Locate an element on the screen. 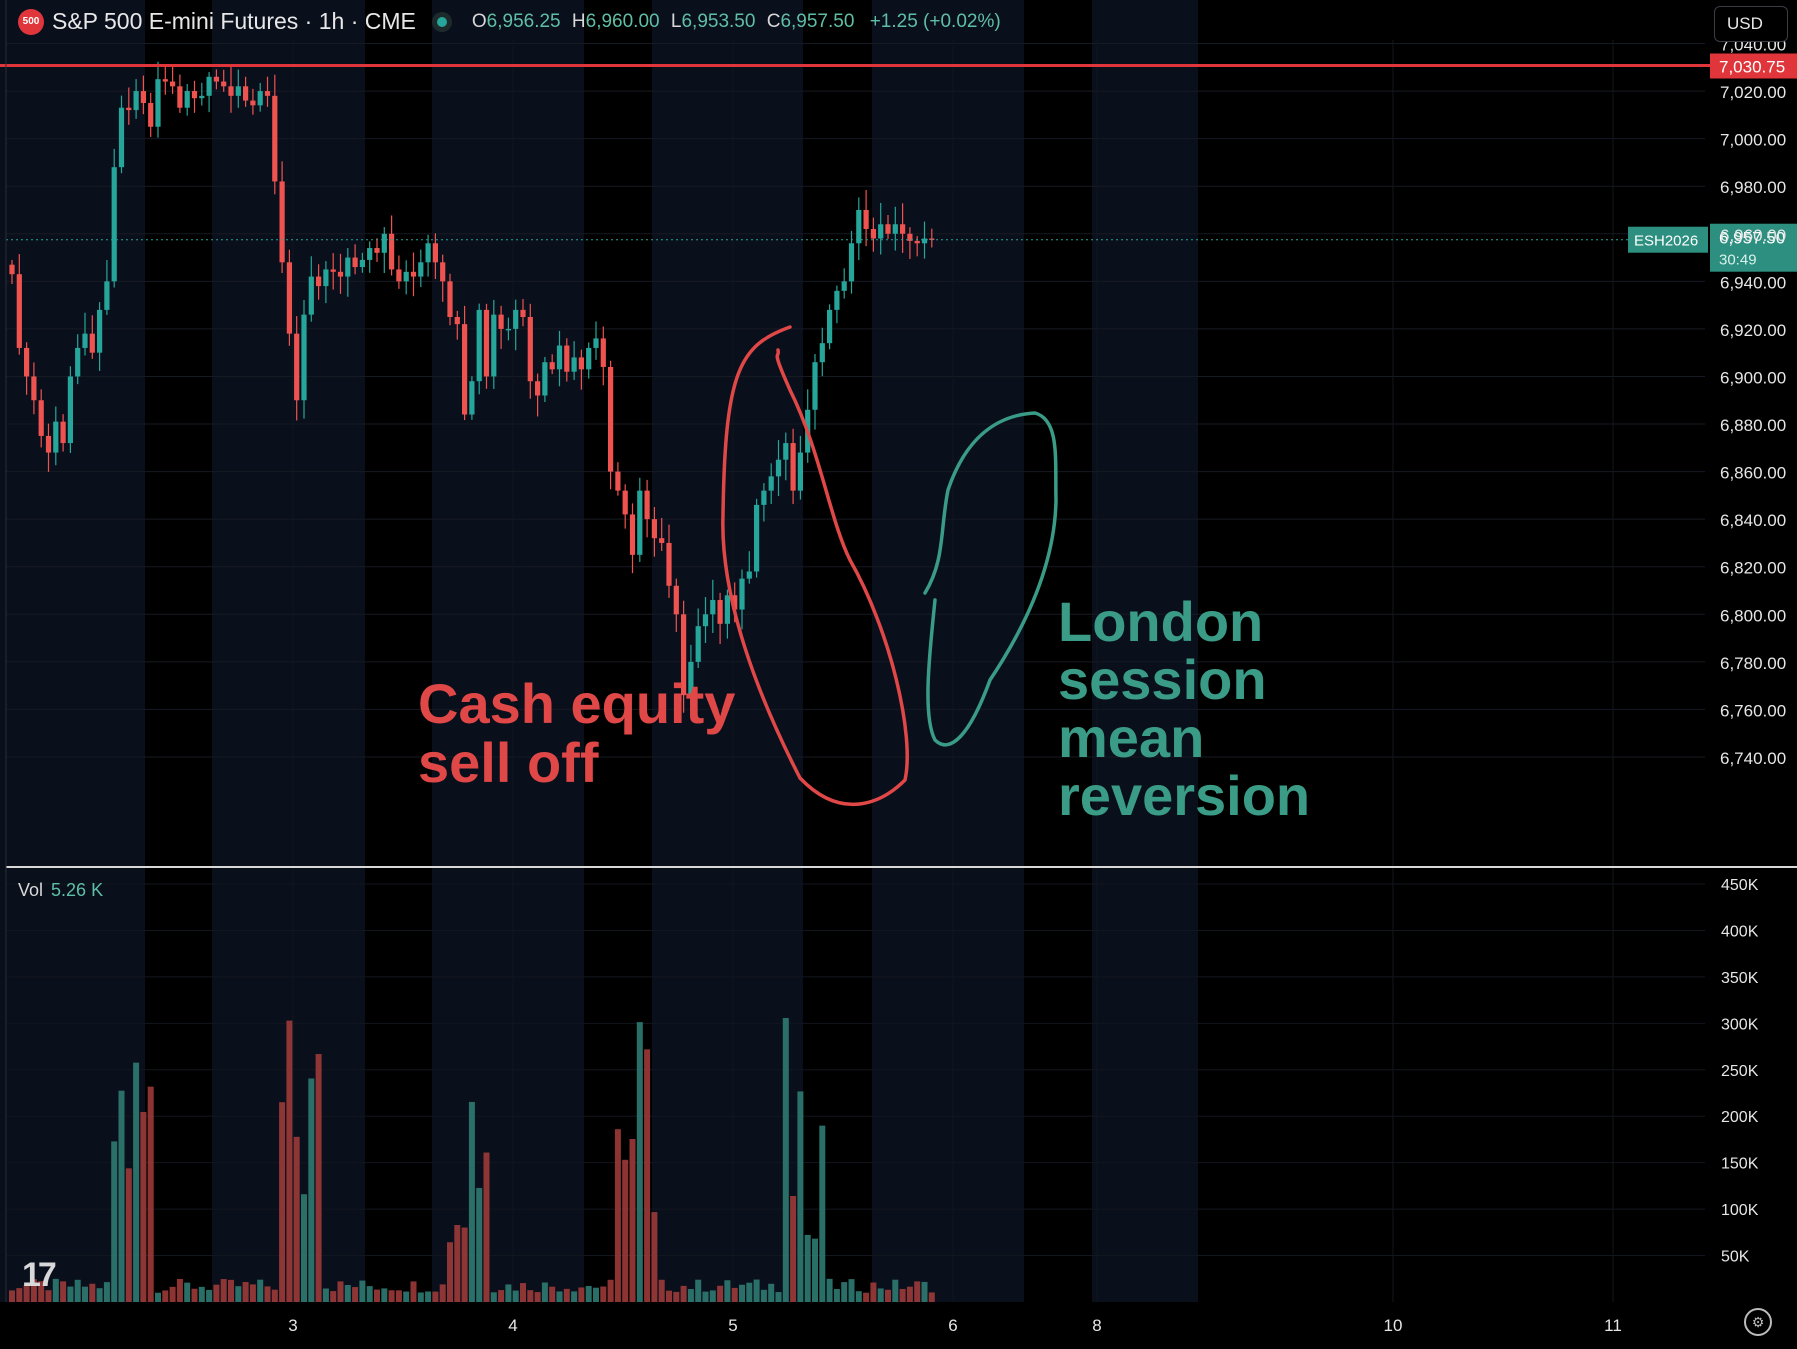 The height and width of the screenshot is (1349, 1797). selloff-annotation-line1: Cash equity is located at coordinates (576, 703).